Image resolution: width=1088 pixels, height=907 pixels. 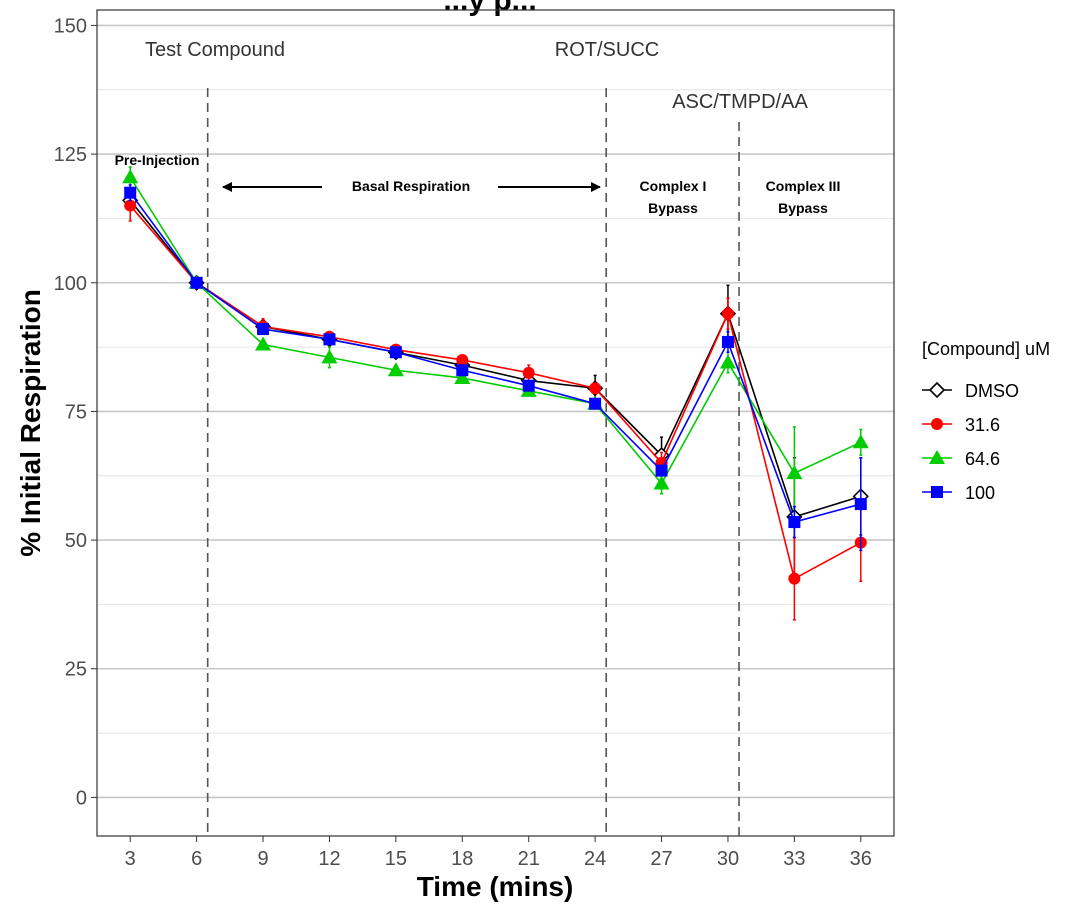 What do you see at coordinates (396, 859) in the screenshot?
I see `x-tick-label: 15` at bounding box center [396, 859].